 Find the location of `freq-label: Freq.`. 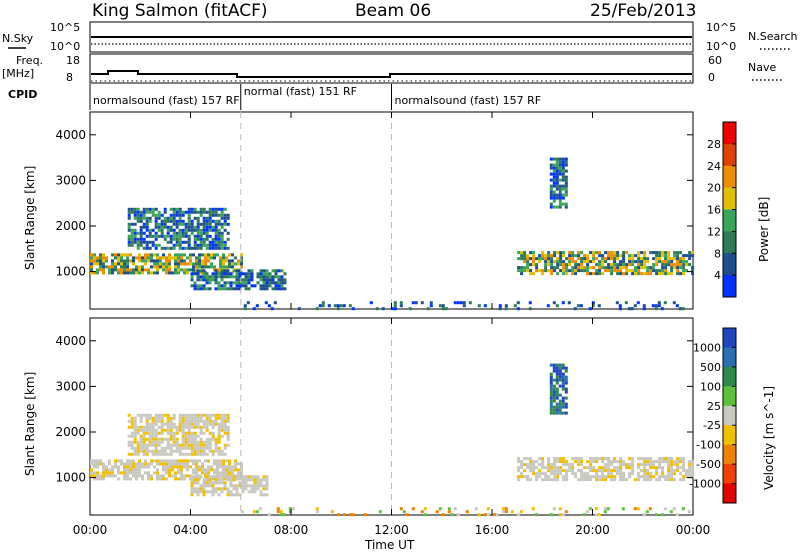

freq-label: Freq. is located at coordinates (29, 60).